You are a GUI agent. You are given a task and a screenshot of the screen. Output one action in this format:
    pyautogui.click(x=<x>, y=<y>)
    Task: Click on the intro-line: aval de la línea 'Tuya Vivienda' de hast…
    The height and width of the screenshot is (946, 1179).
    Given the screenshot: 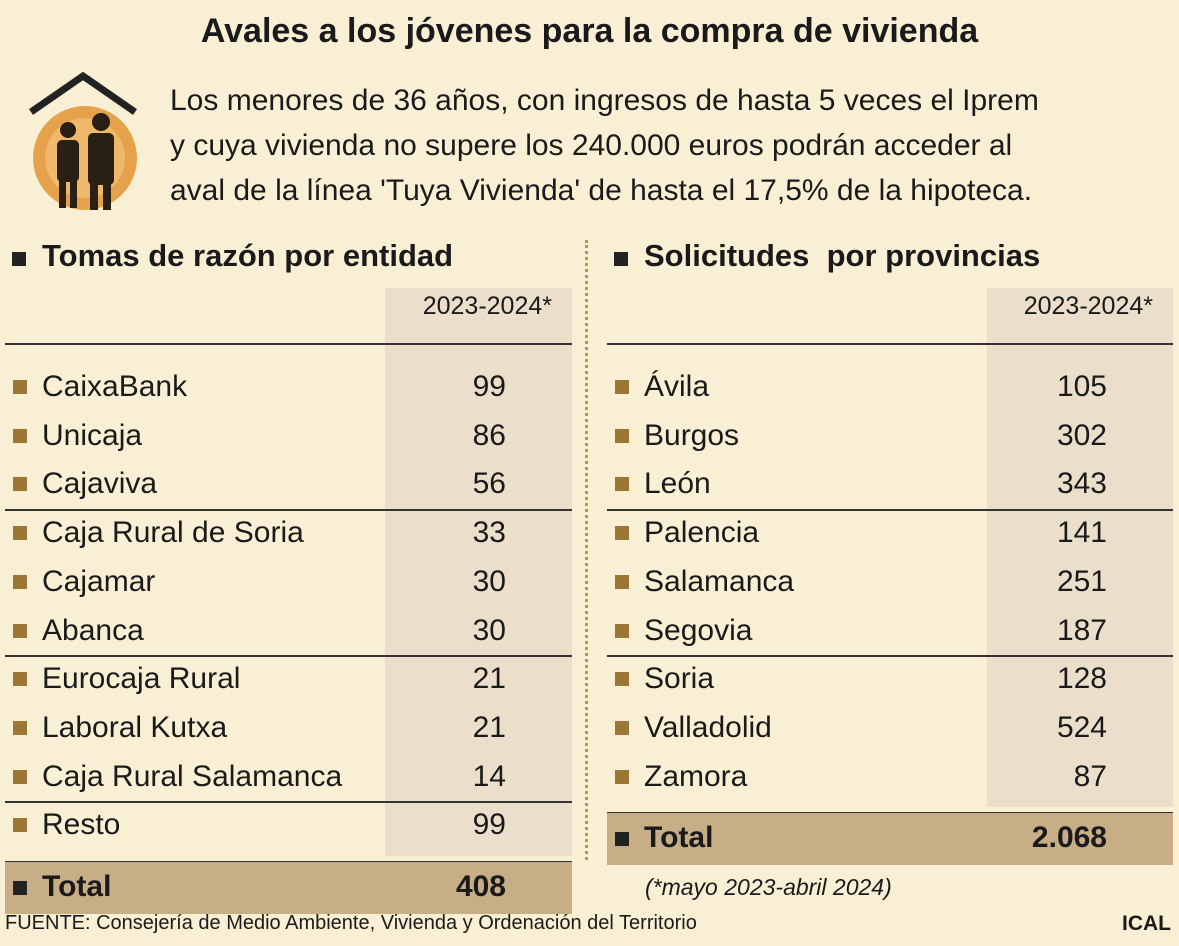 What is the action you would take?
    pyautogui.click(x=601, y=190)
    